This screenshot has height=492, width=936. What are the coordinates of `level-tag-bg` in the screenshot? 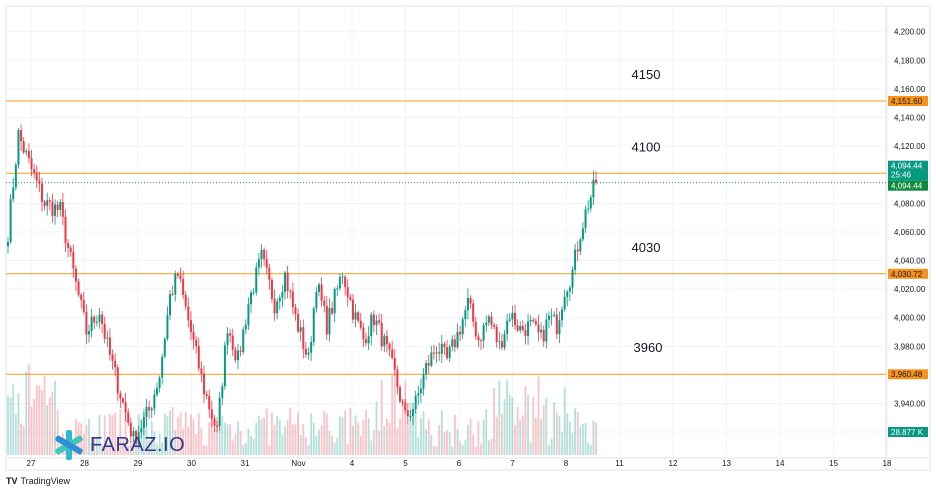 It's located at (908, 273).